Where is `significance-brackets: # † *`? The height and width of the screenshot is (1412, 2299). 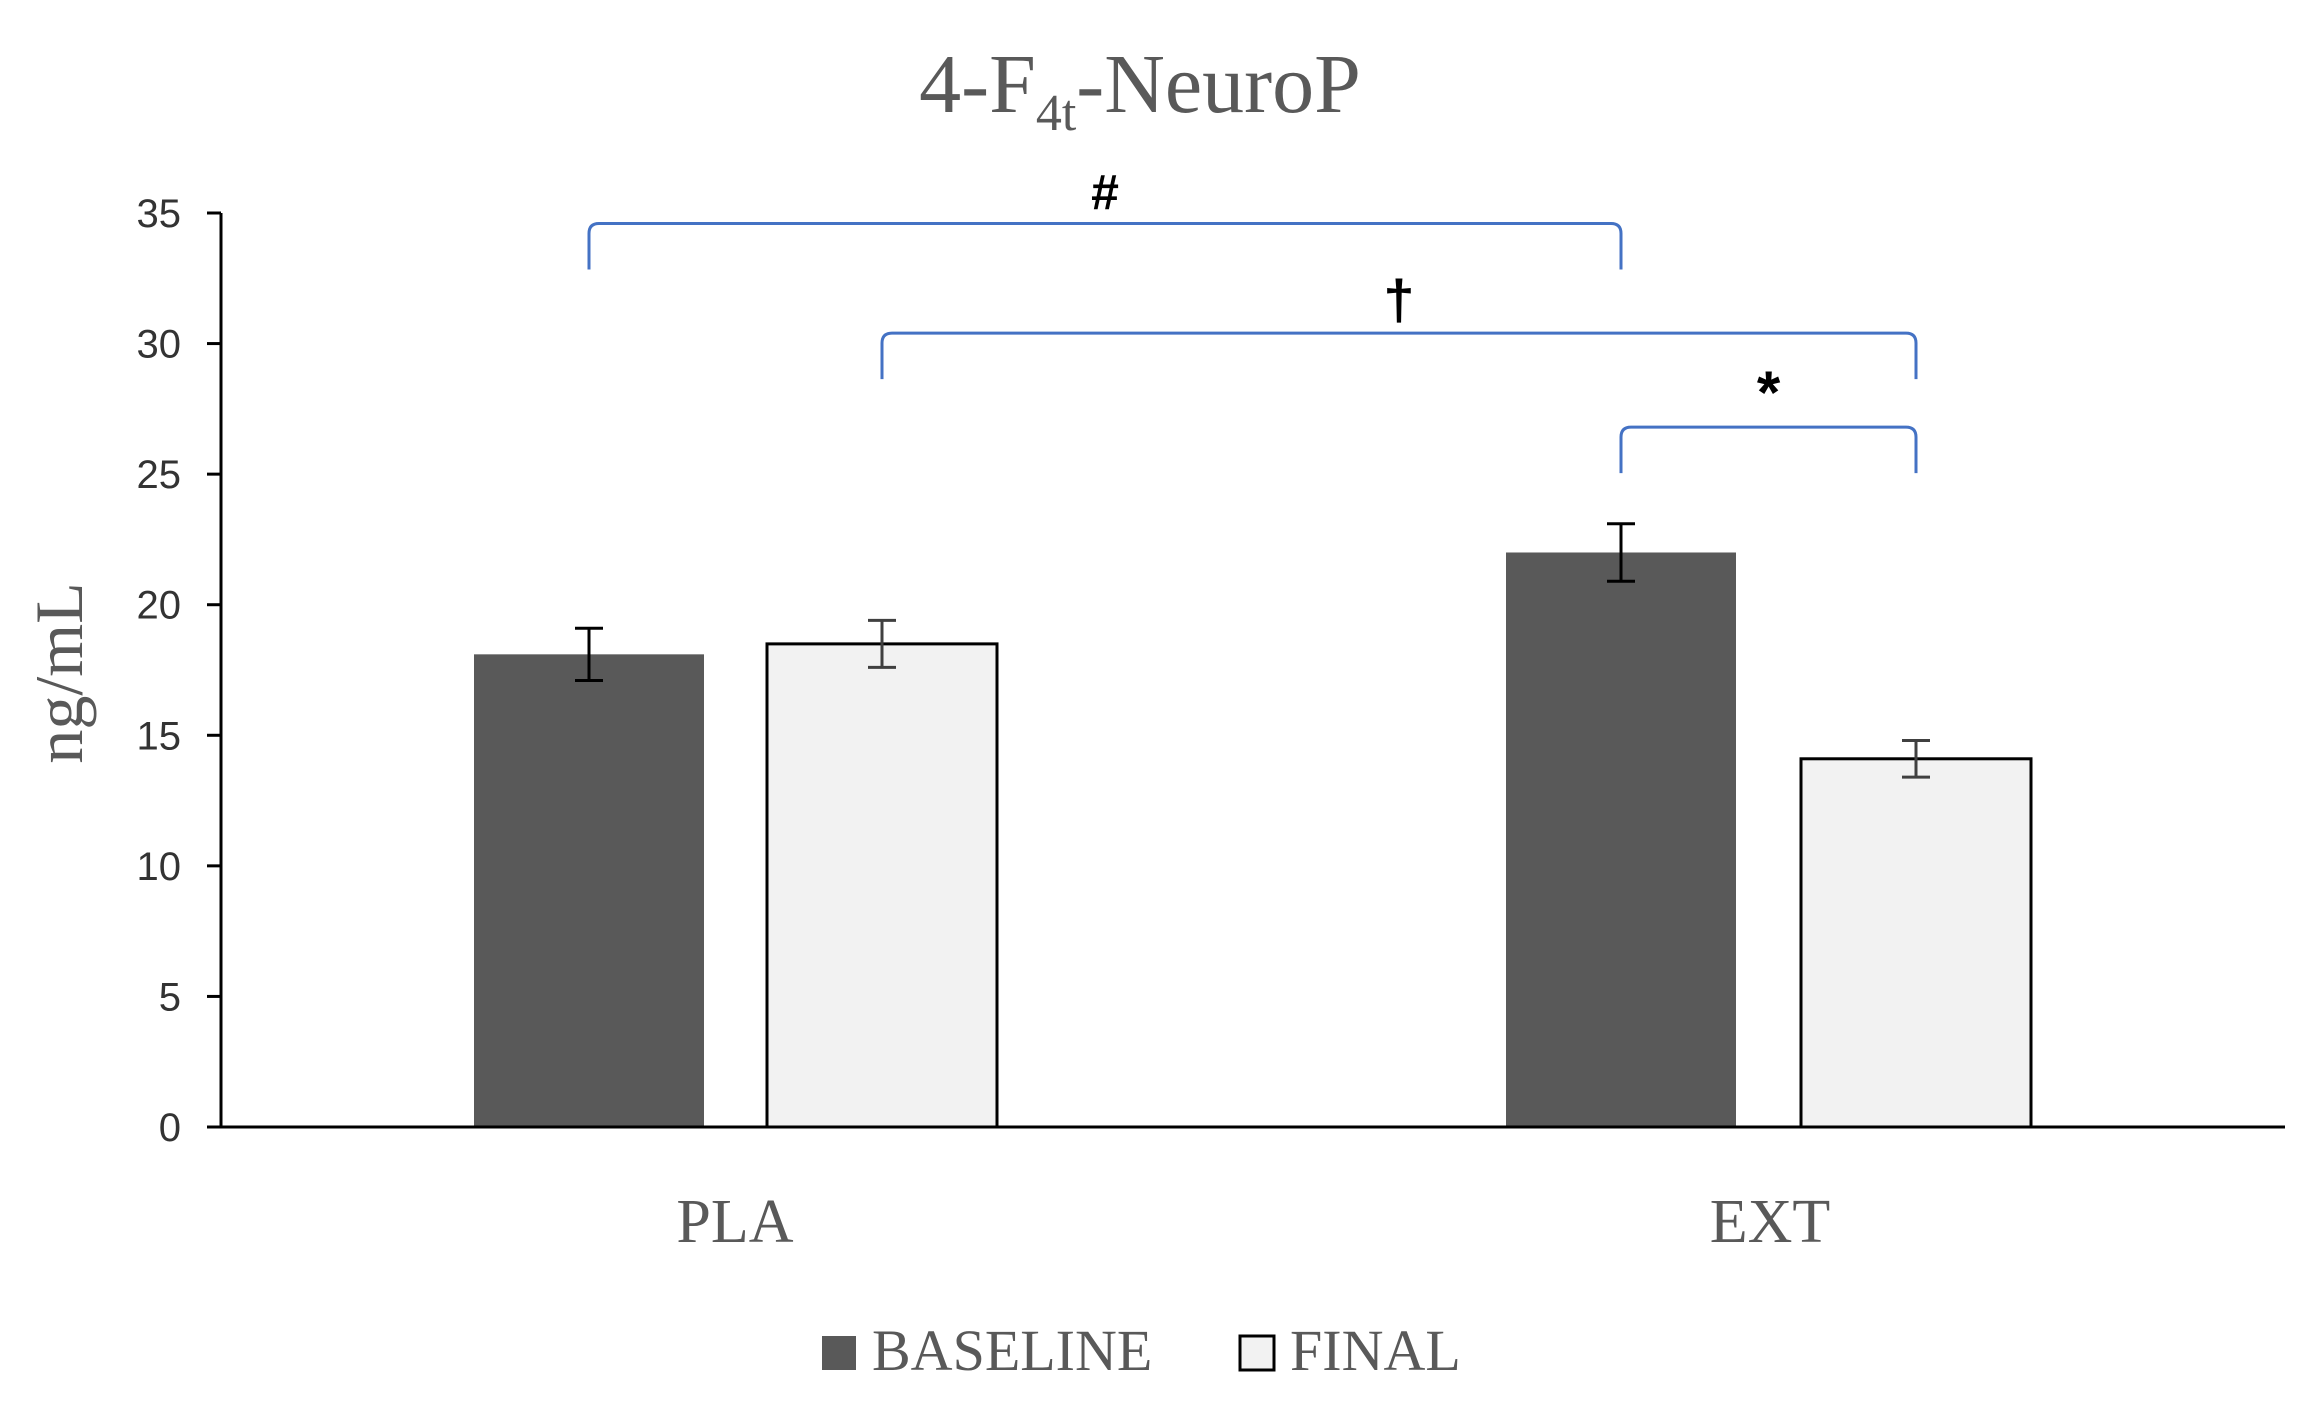
significance-brackets: # † * is located at coordinates (1252, 319).